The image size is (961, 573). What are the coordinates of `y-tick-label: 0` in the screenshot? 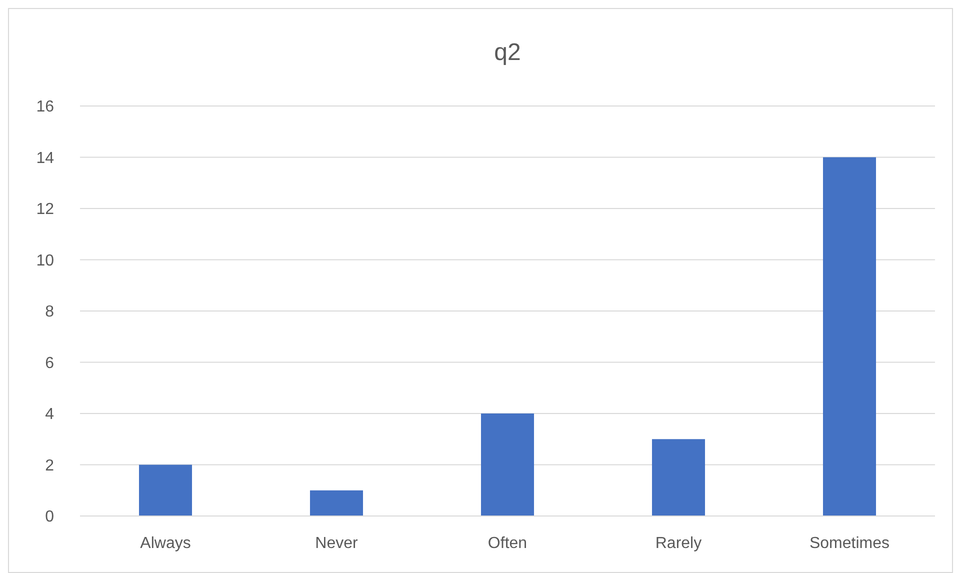 It's located at (49, 517).